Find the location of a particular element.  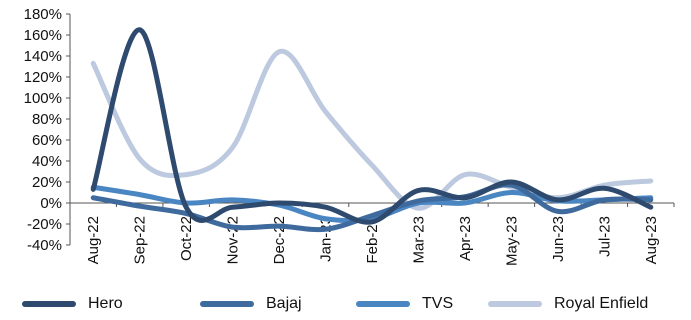

x-tick-label: Feb-23 is located at coordinates (372, 240).